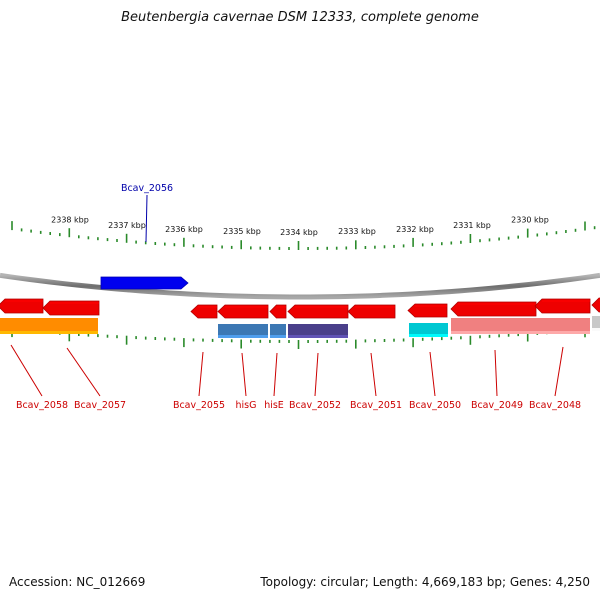 This screenshot has width=600, height=600. Describe the element at coordinates (431, 306) in the screenshot. I see `gene-bcav-2050-arrow-highlight` at that location.